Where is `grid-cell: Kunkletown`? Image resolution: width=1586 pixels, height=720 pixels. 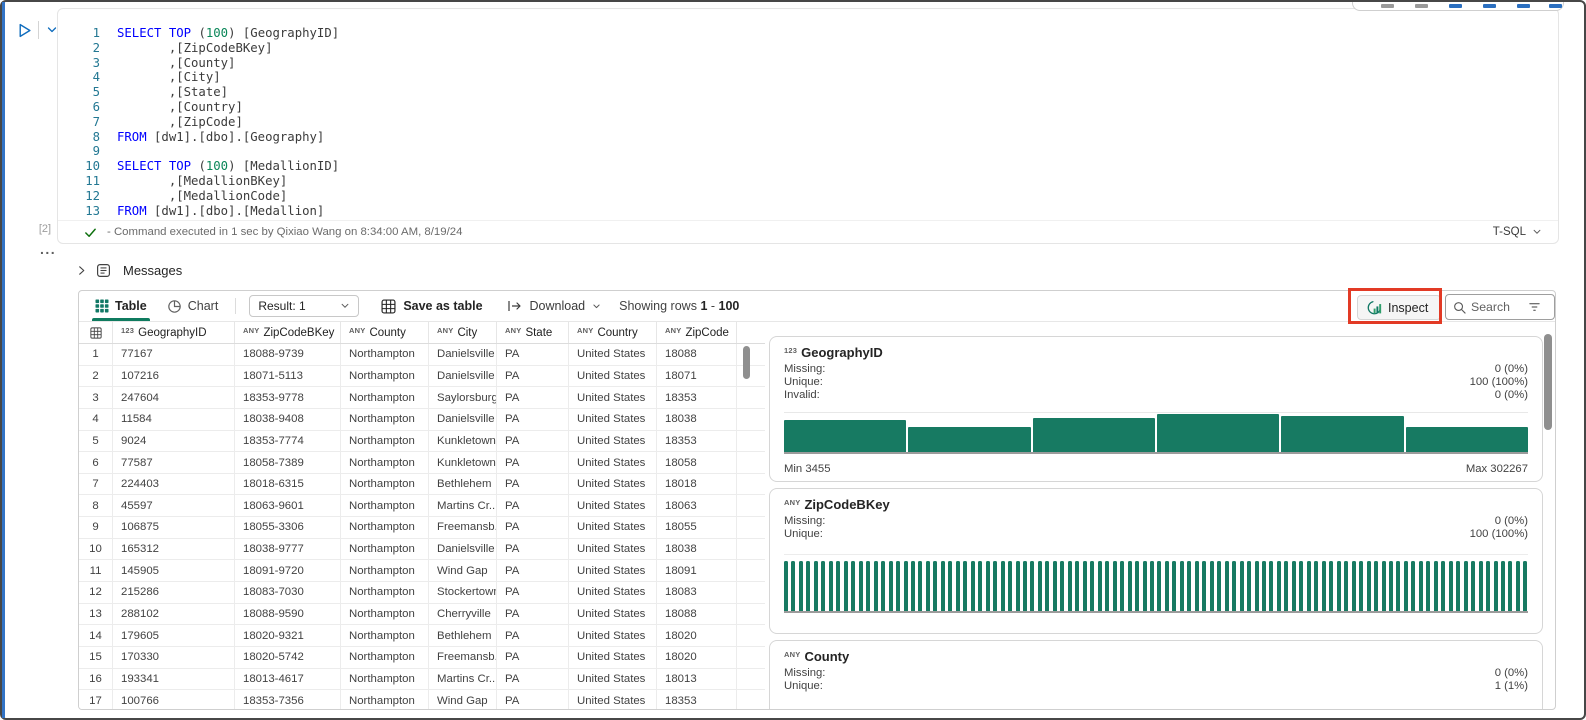 grid-cell: Kunkletown is located at coordinates (463, 462).